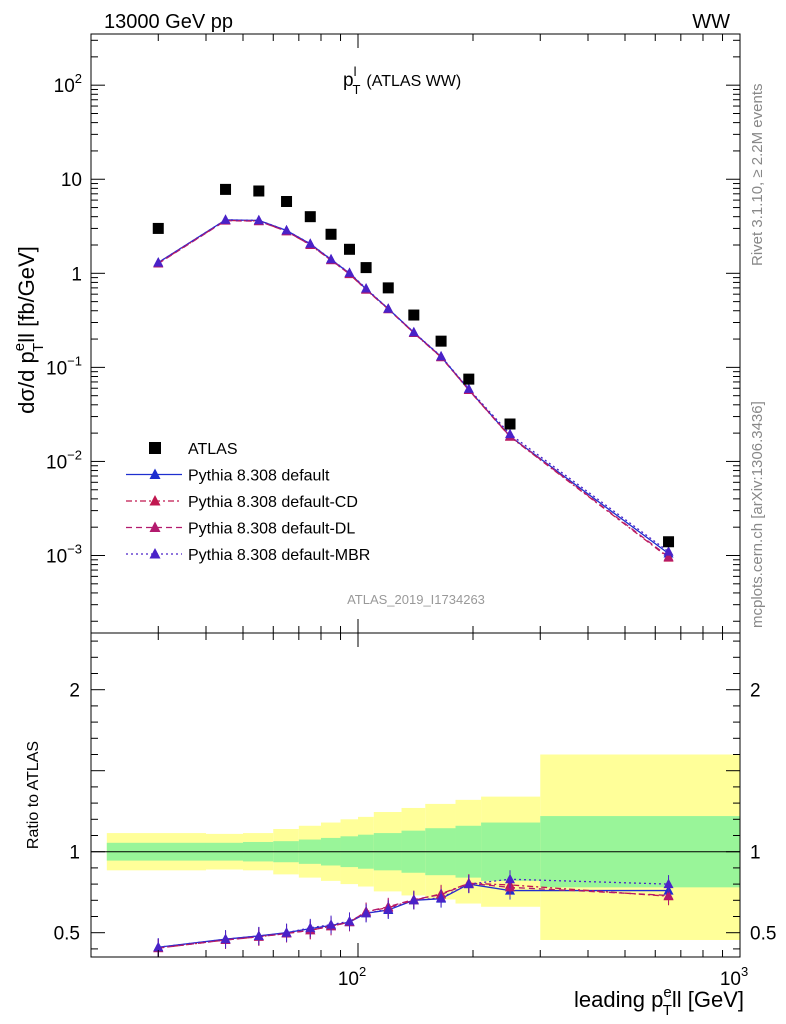  Describe the element at coordinates (734, 977) in the screenshot. I see `x-tick-label: 10³` at that location.